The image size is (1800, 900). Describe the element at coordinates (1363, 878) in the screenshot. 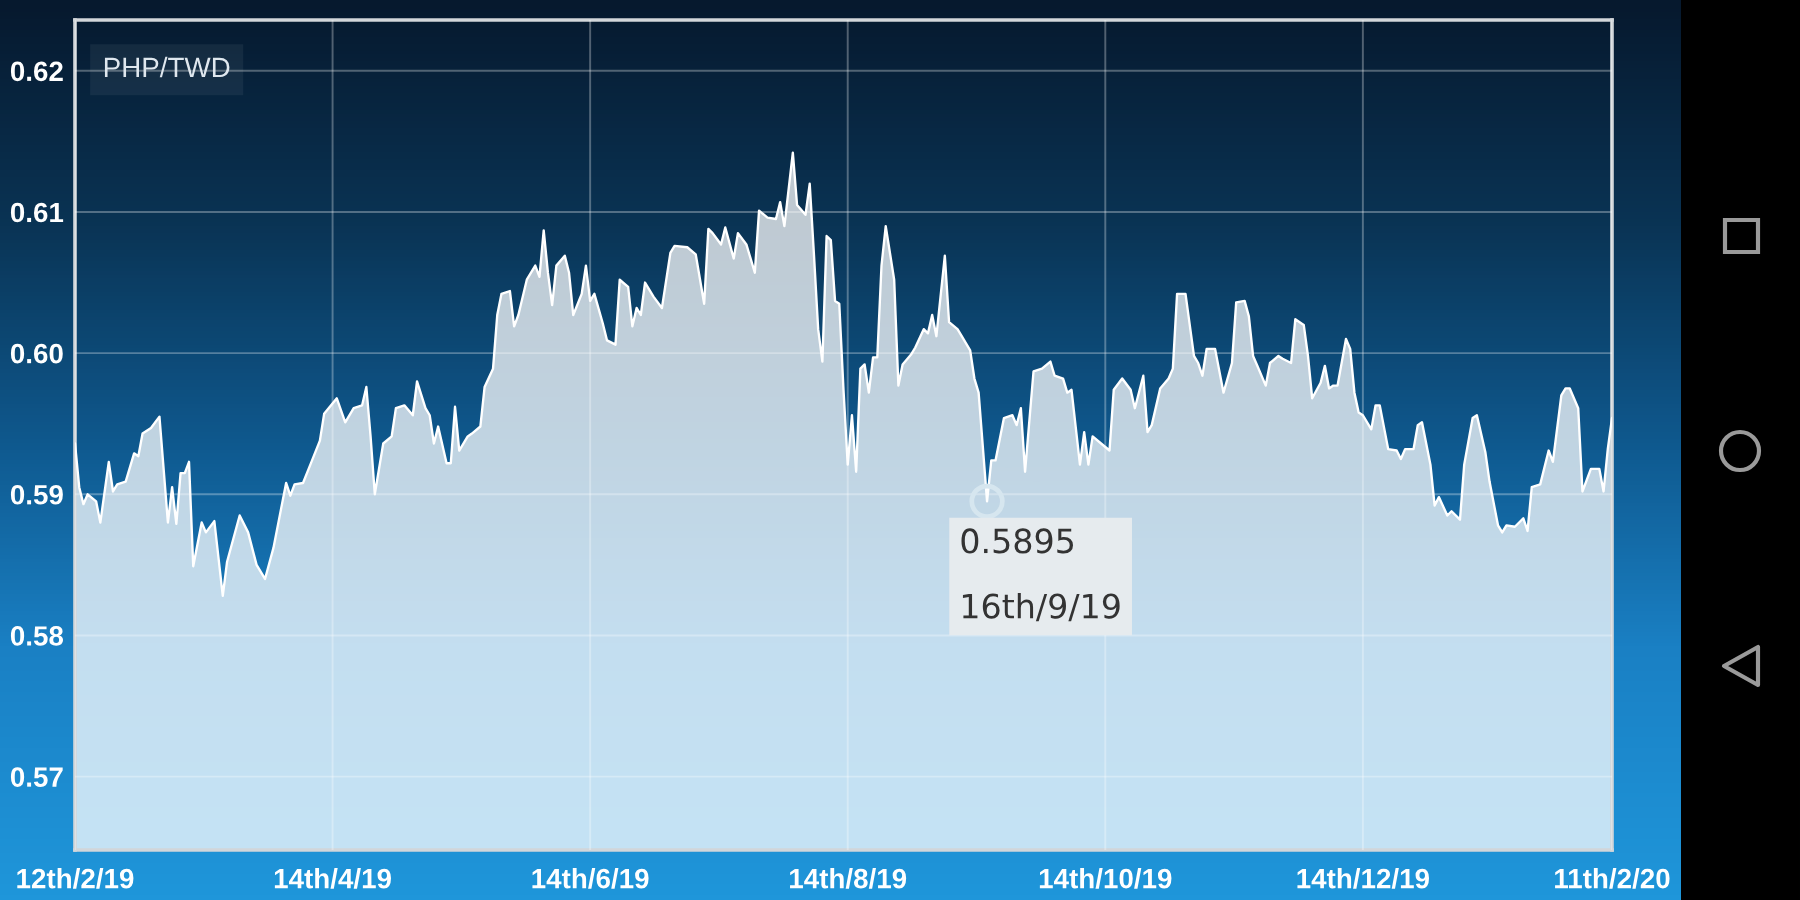

I see `x-tick-label: 14th/12/19` at that location.